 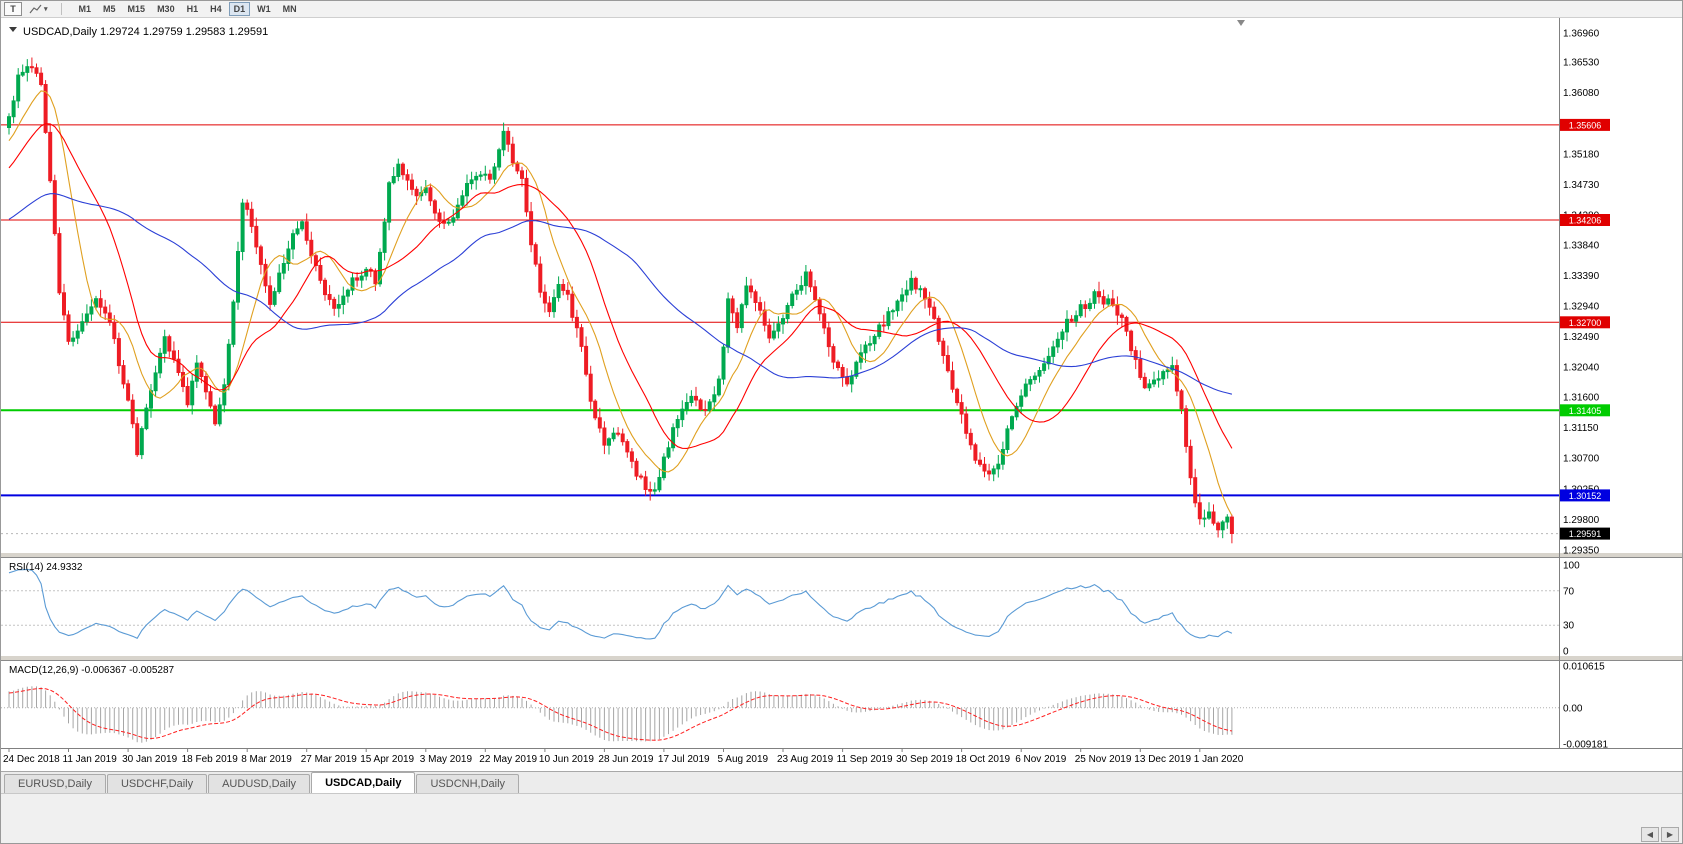 I want to click on svg-text: 1.34730, so click(x=1581, y=185).